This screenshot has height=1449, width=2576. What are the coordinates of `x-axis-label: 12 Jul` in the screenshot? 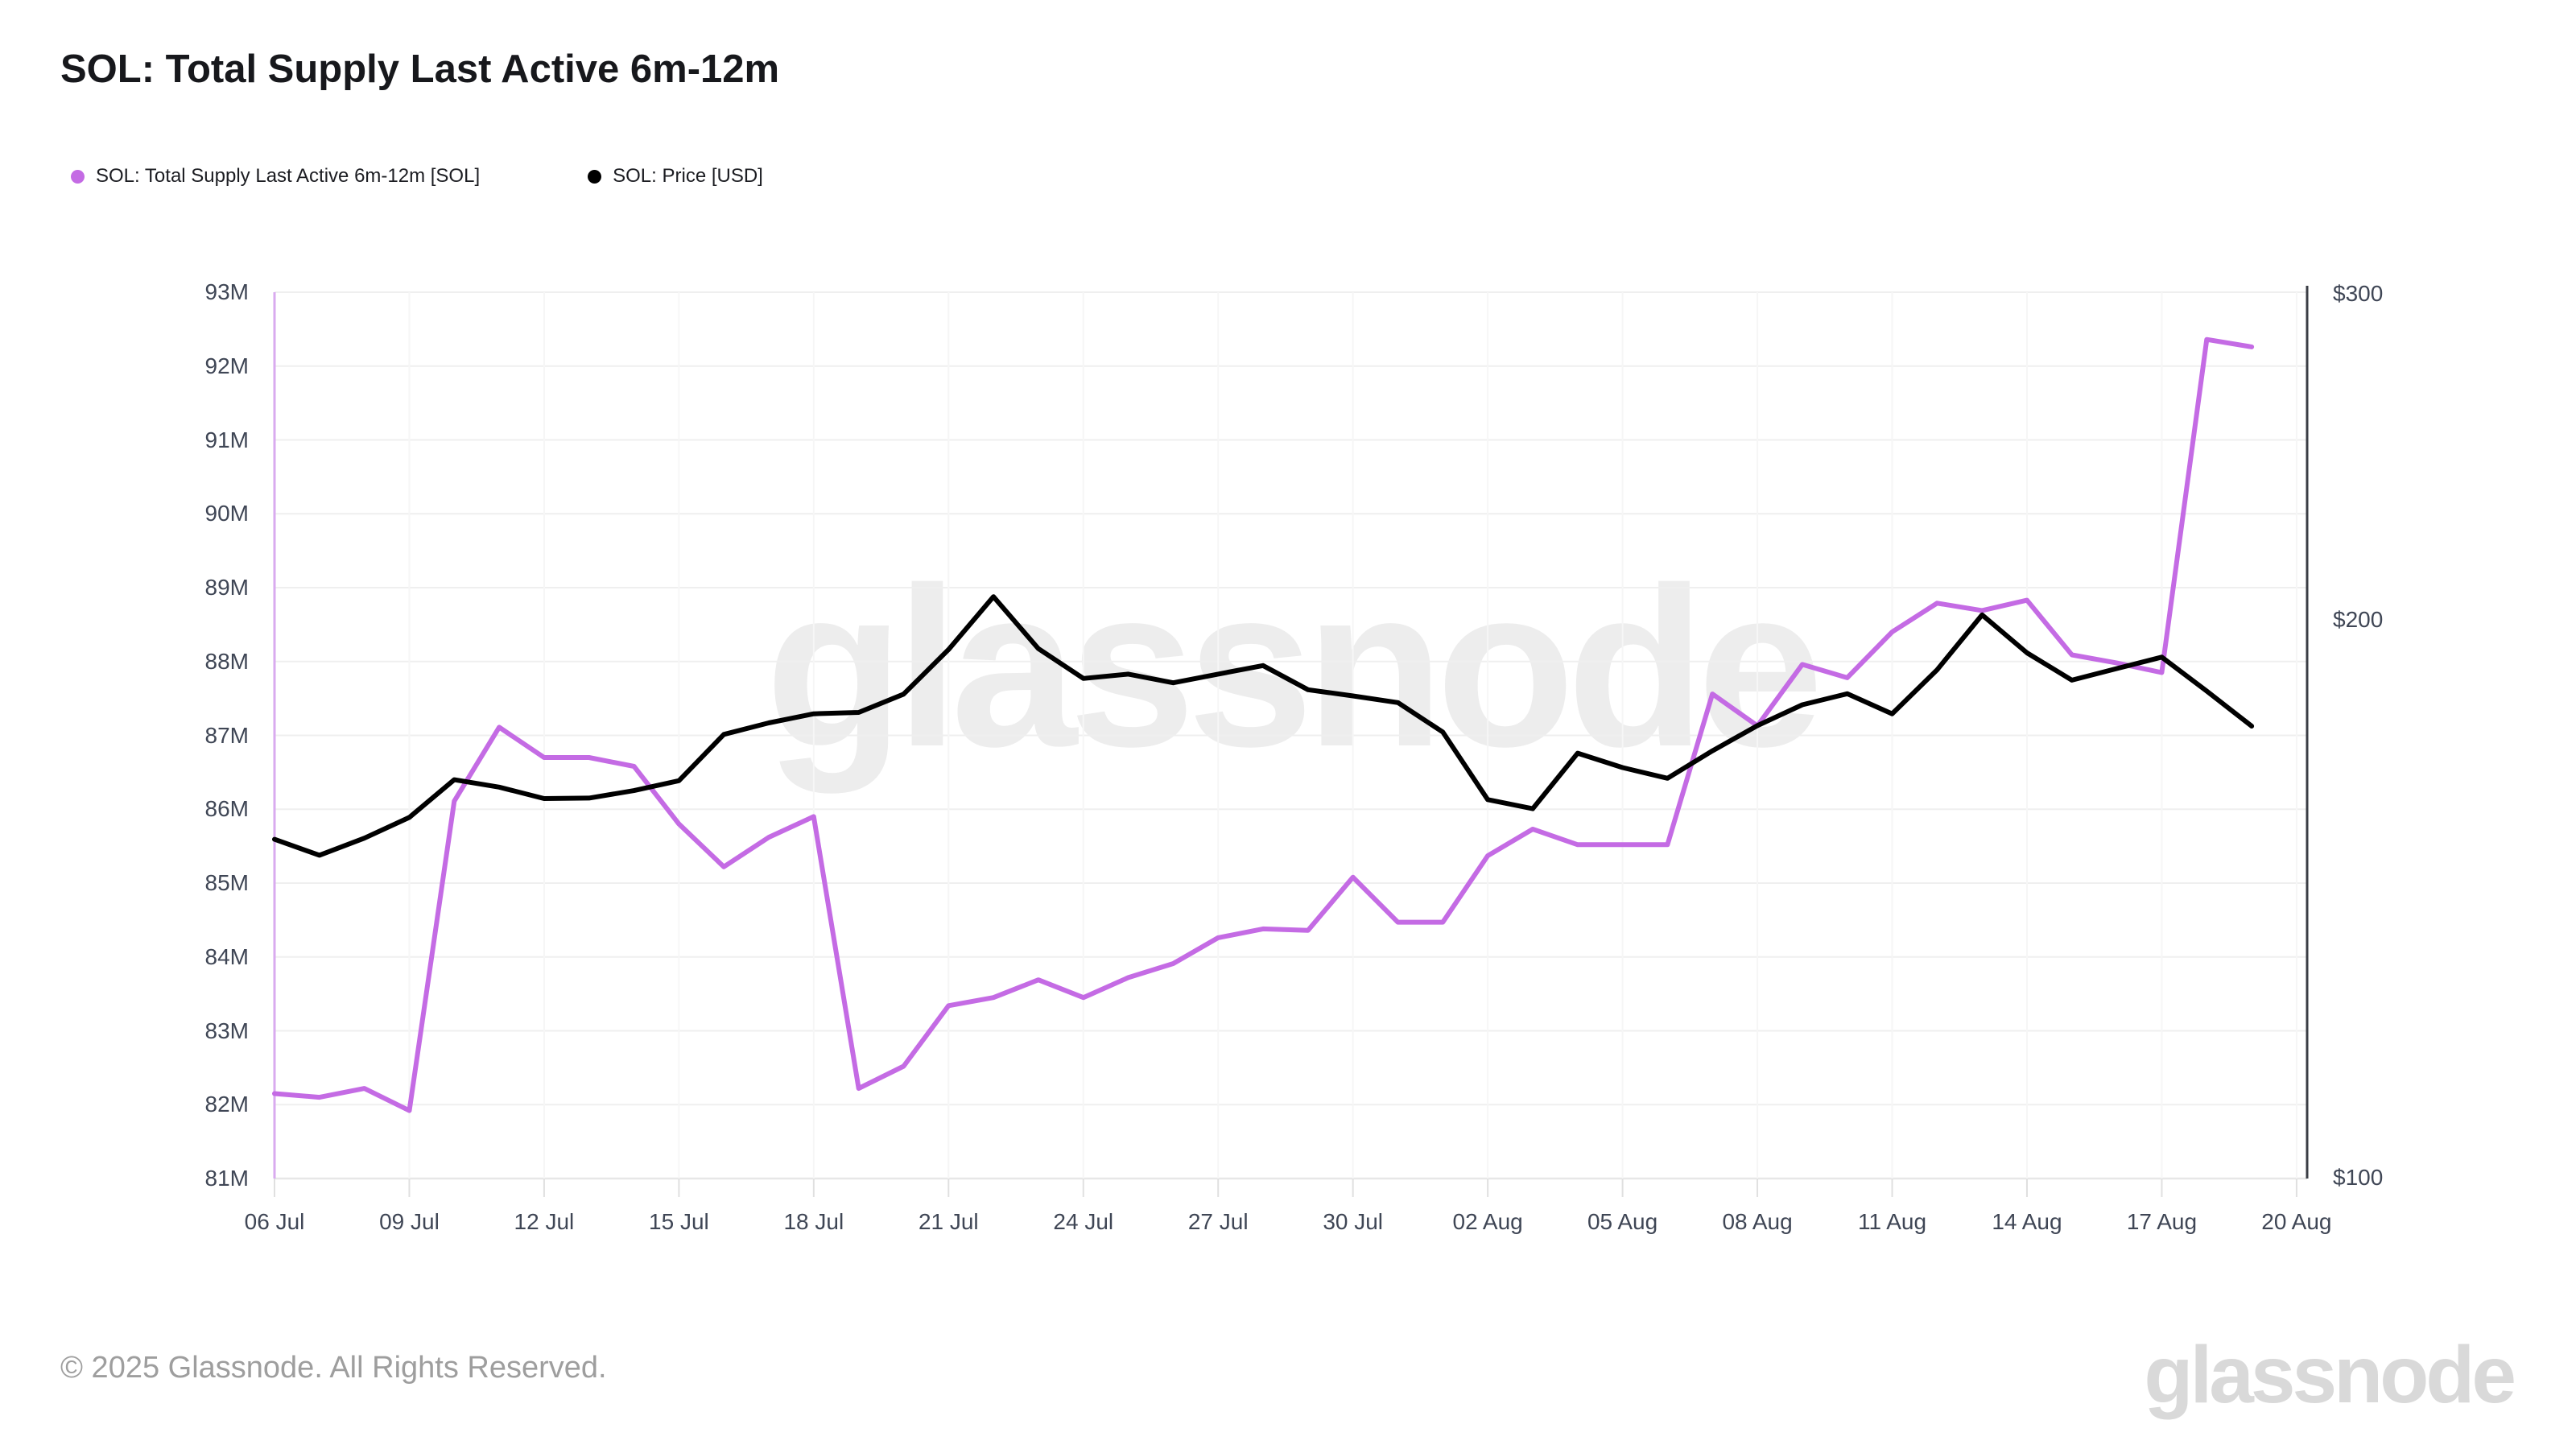 It's located at (544, 1221).